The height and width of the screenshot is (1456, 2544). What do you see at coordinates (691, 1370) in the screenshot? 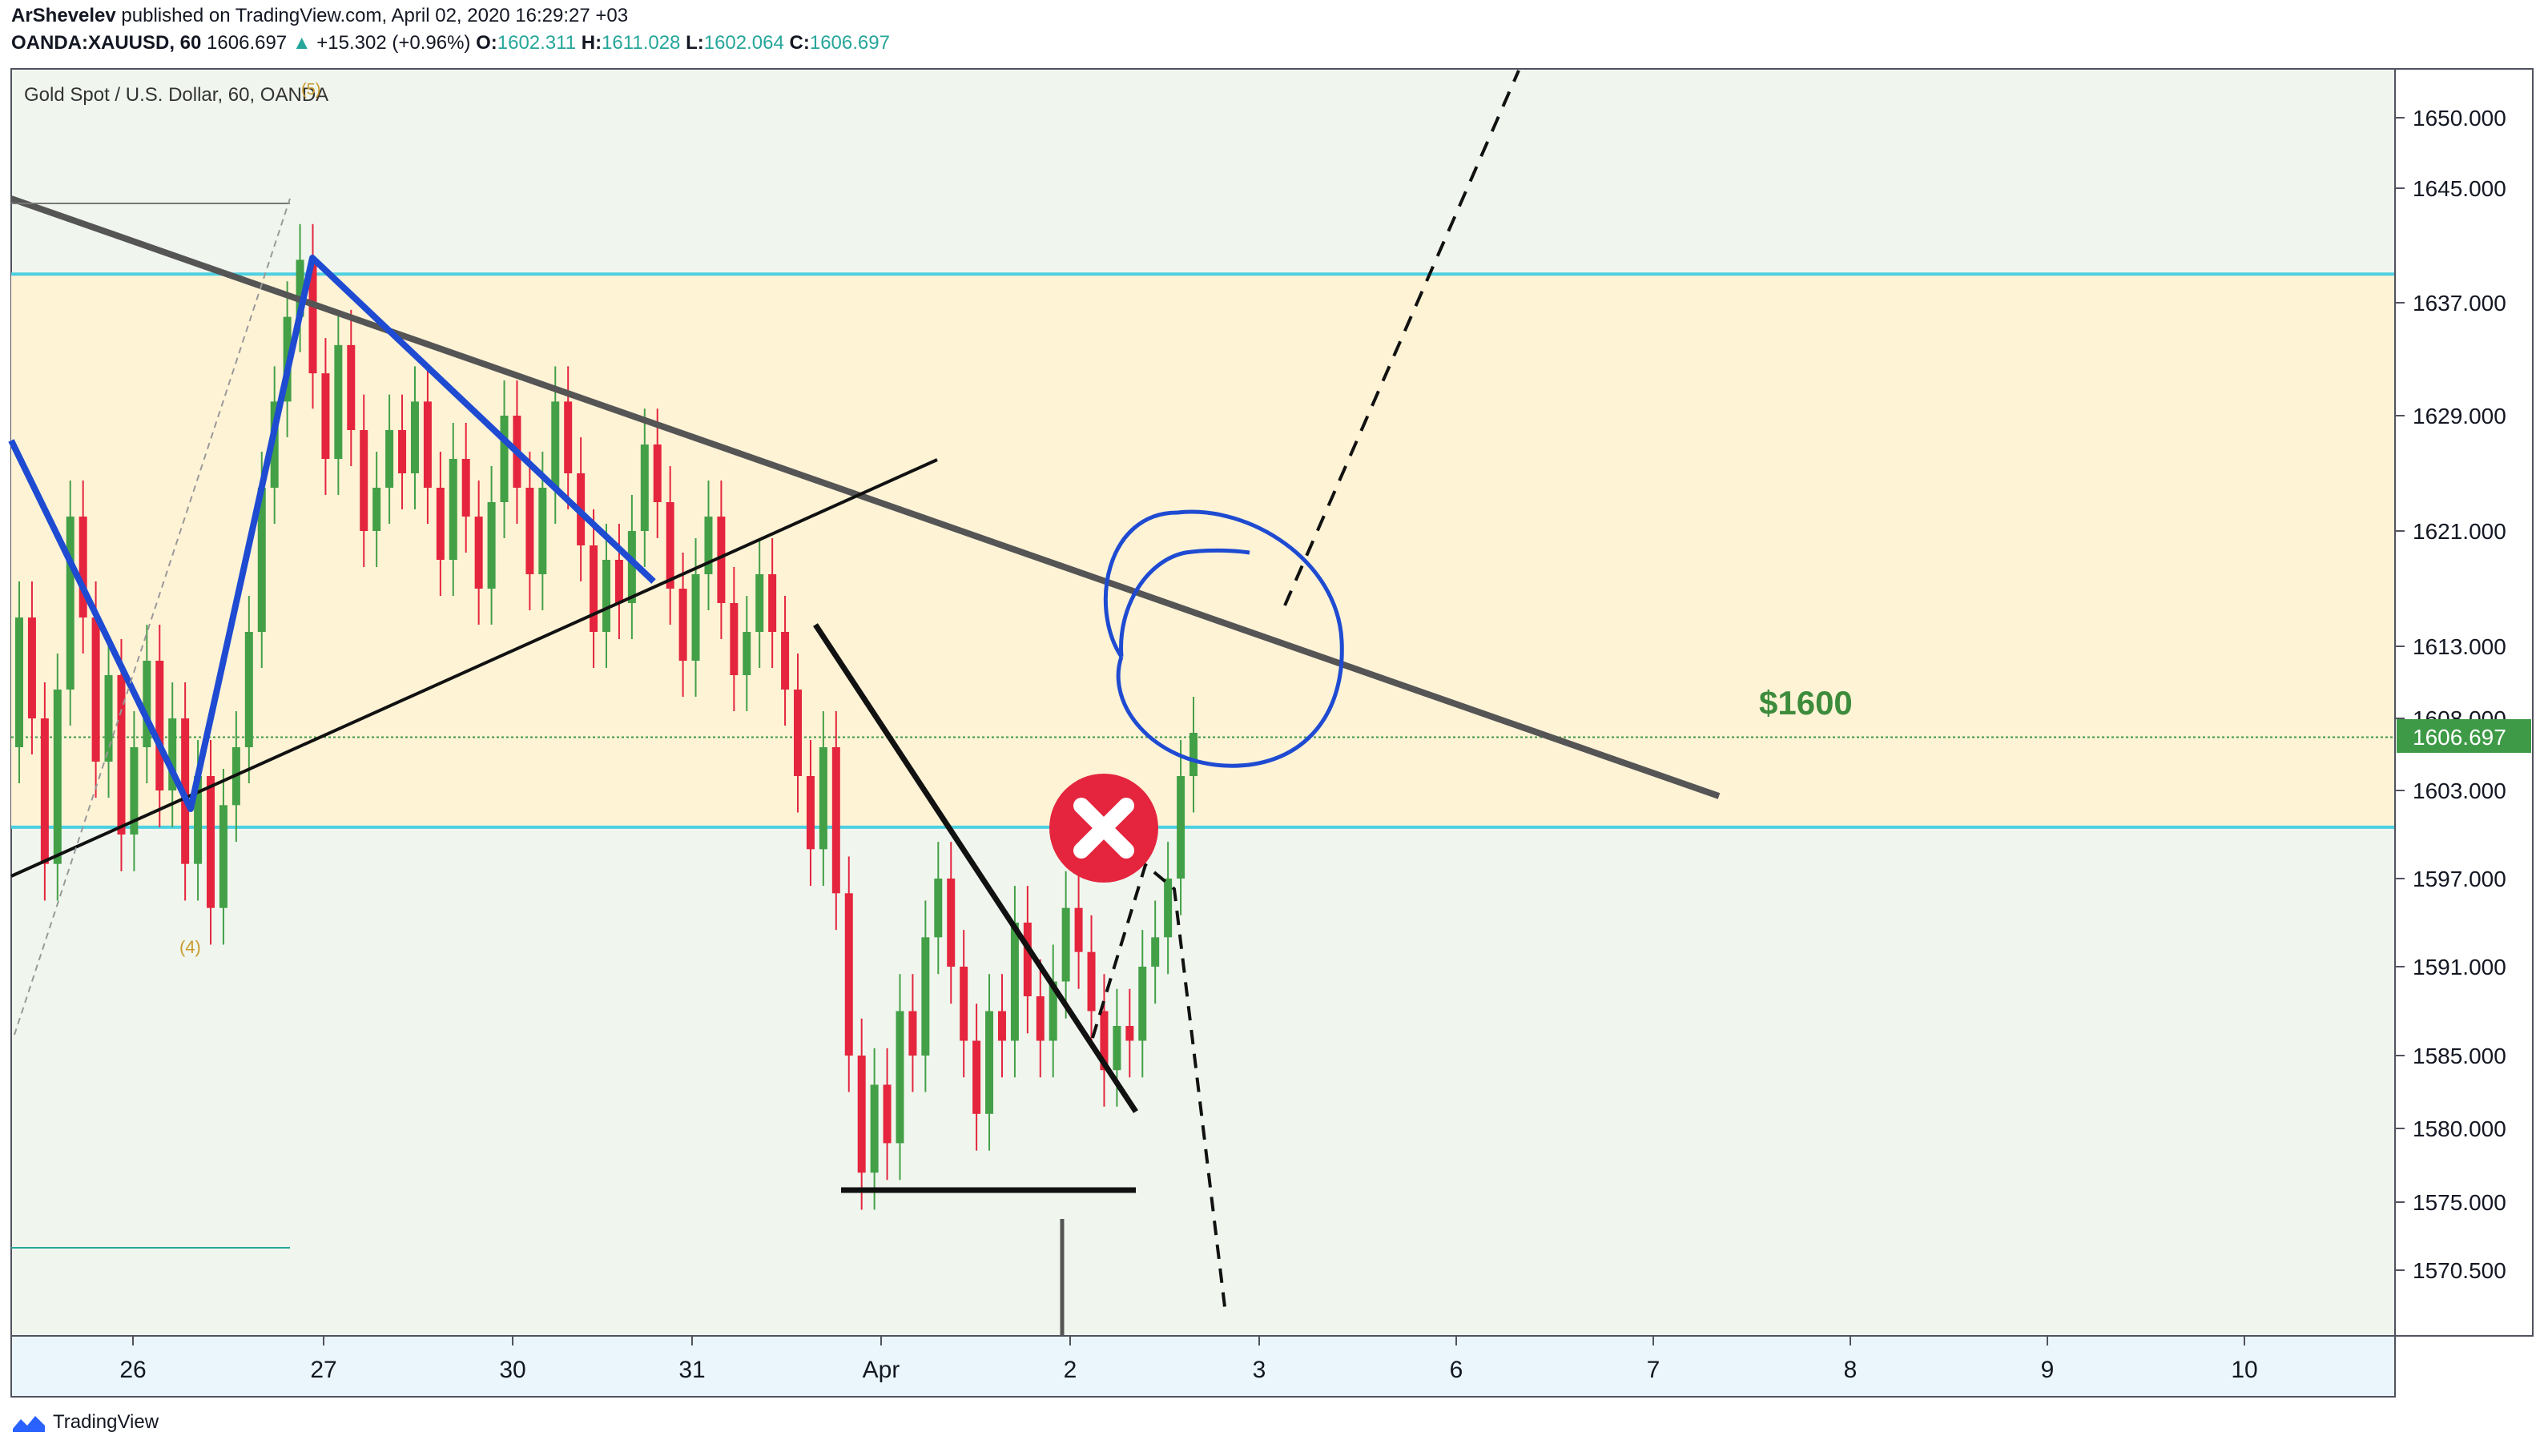
I see `time-tick-label: 31` at bounding box center [691, 1370].